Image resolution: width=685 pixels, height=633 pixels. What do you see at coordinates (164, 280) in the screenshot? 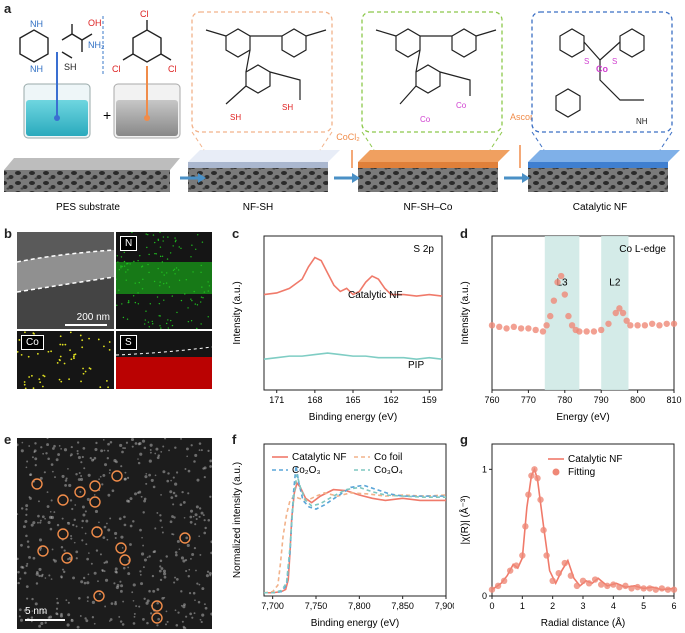
I see `n-map-dots` at bounding box center [164, 280].